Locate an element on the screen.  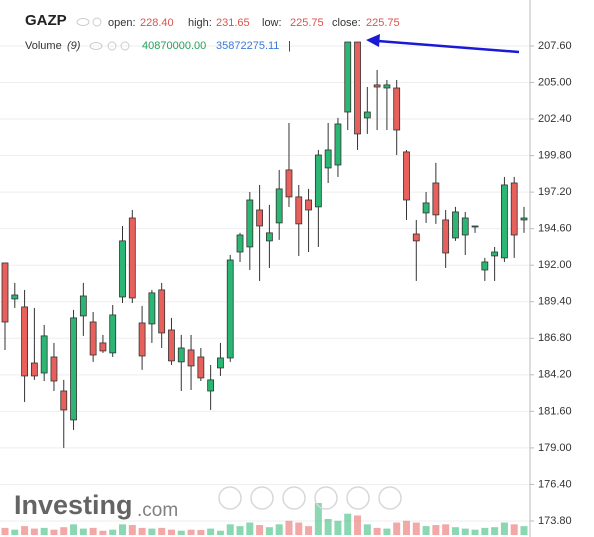
volume-value: 40870000.00 is located at coordinates (174, 46).